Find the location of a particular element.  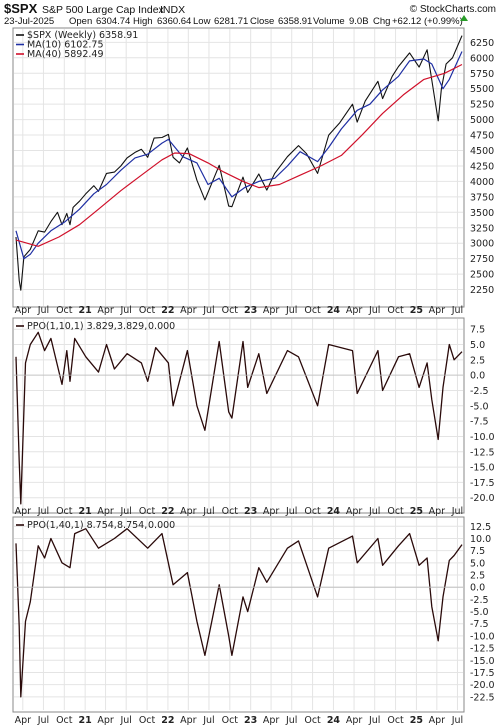

y-tick-label: -15.0 is located at coordinates (482, 661).